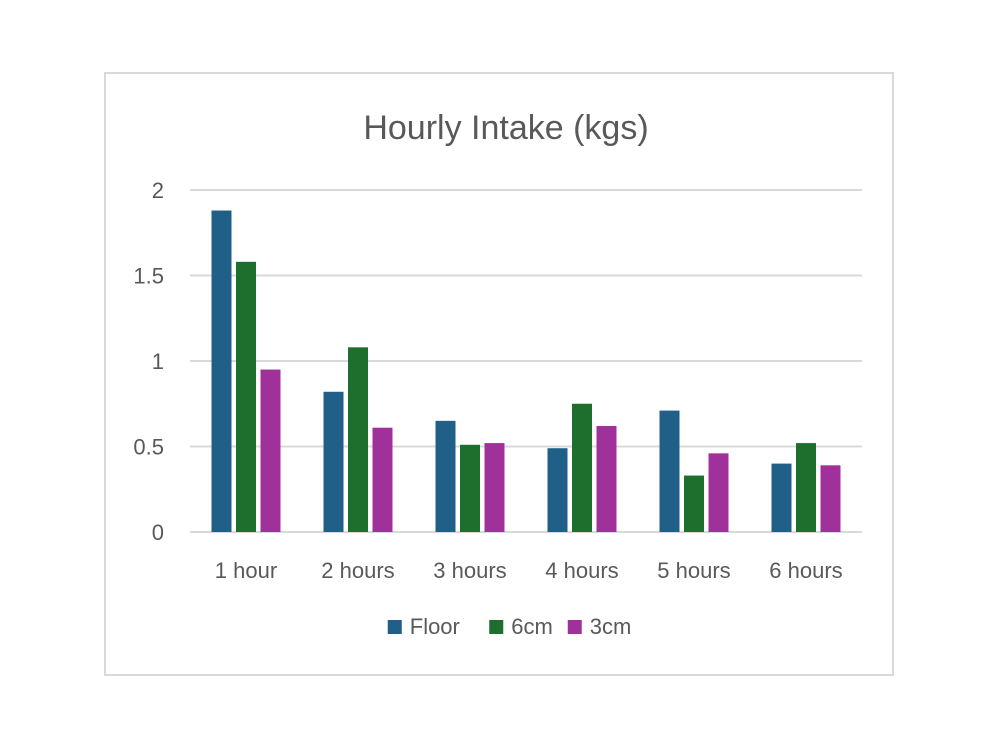  Describe the element at coordinates (158, 361) in the screenshot. I see `y-tick-label: 1` at that location.